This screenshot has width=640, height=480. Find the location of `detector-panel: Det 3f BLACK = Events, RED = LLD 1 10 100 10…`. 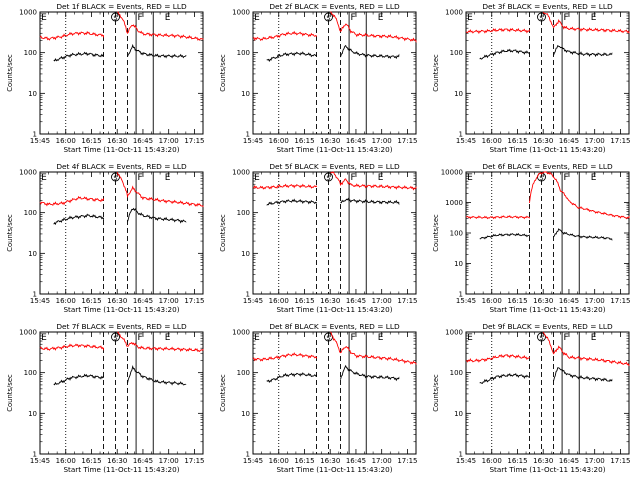

detector-panel: Det 3f BLACK = Events, RED = LLD 1 10 100 10… is located at coordinates (532, 80).